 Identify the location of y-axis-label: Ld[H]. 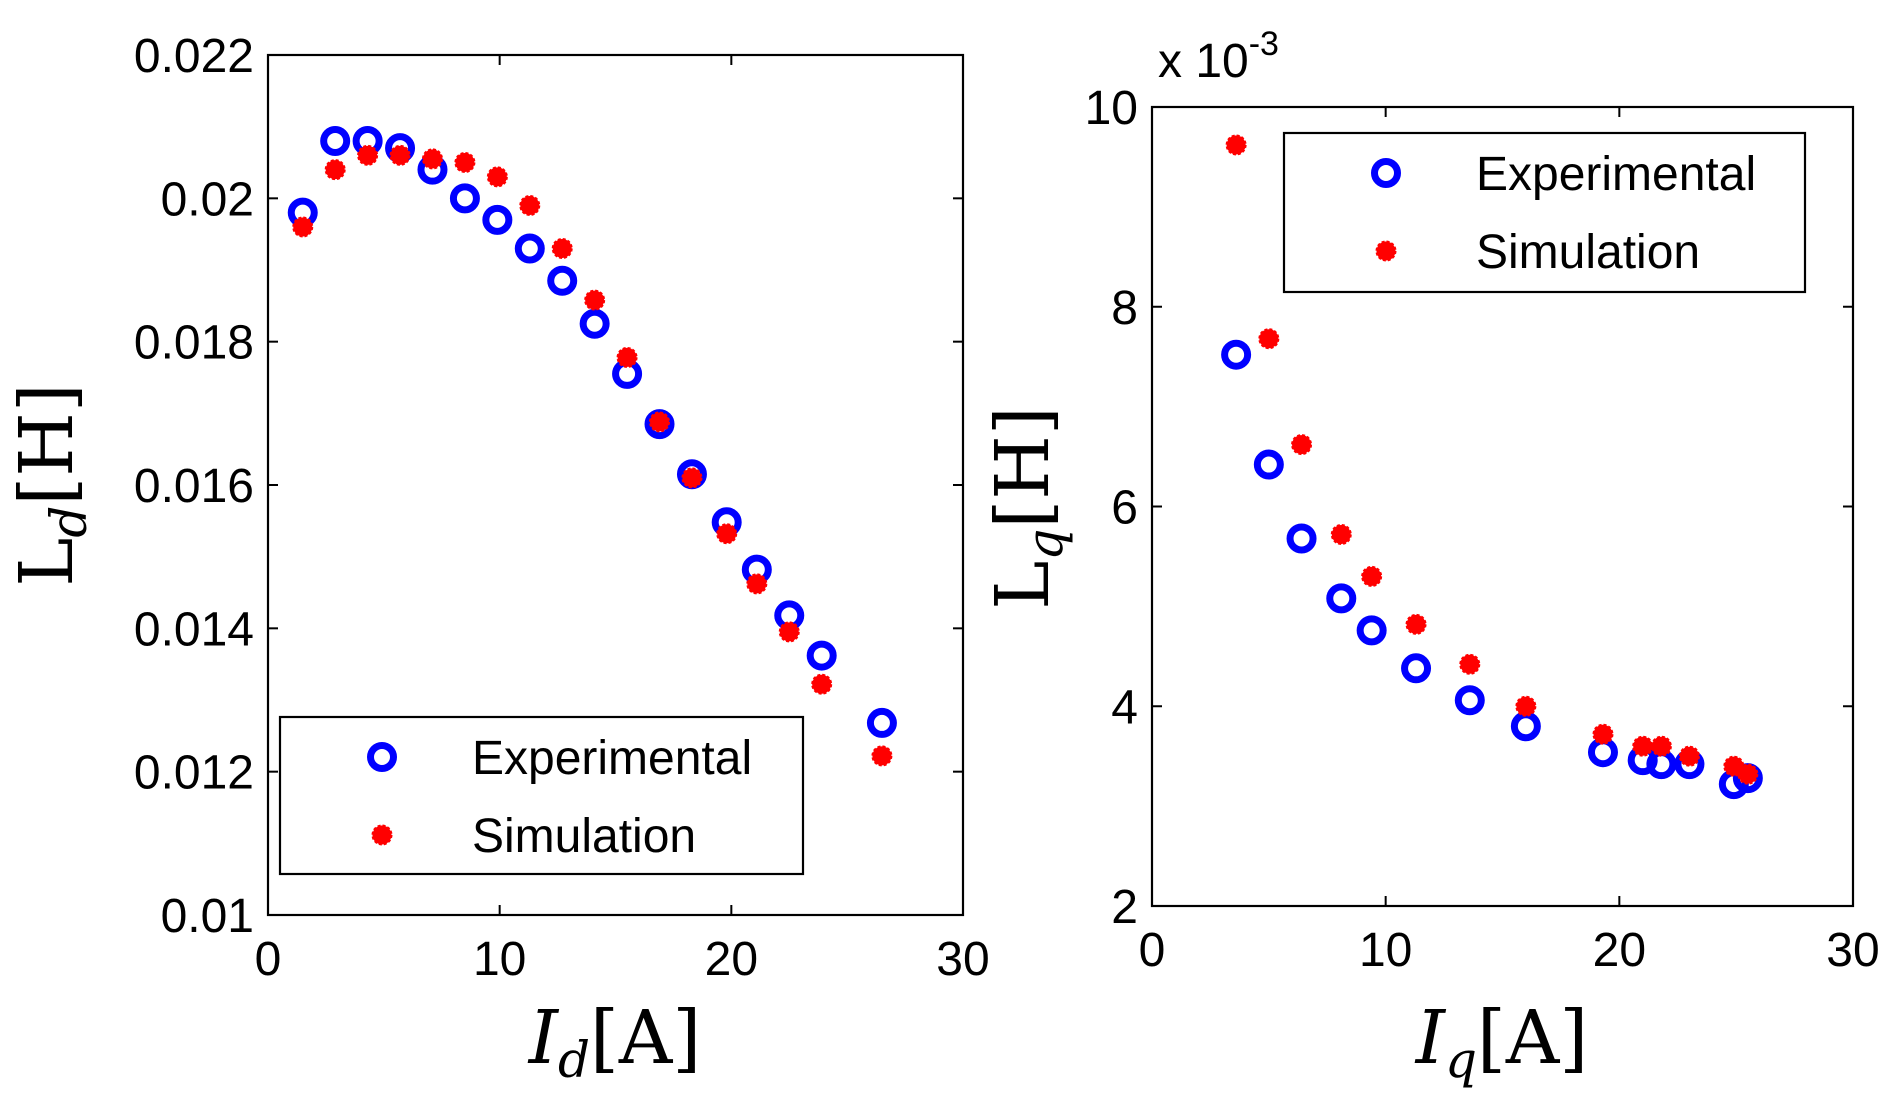
(51, 484).